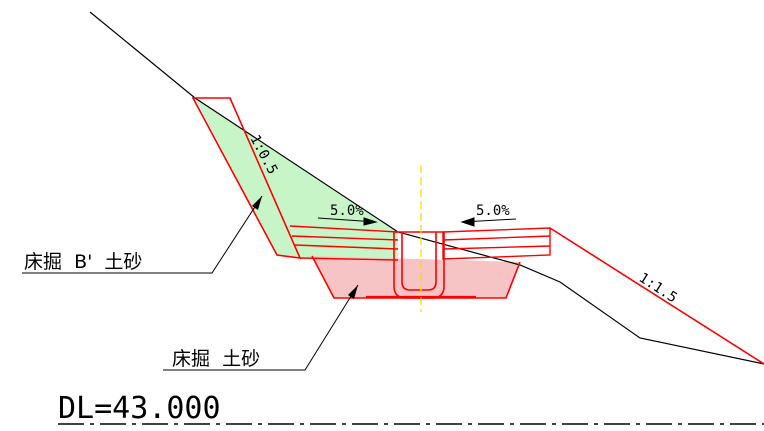  Describe the element at coordinates (139, 408) in the screenshot. I see `datum-level-label: DL=43.000` at that location.